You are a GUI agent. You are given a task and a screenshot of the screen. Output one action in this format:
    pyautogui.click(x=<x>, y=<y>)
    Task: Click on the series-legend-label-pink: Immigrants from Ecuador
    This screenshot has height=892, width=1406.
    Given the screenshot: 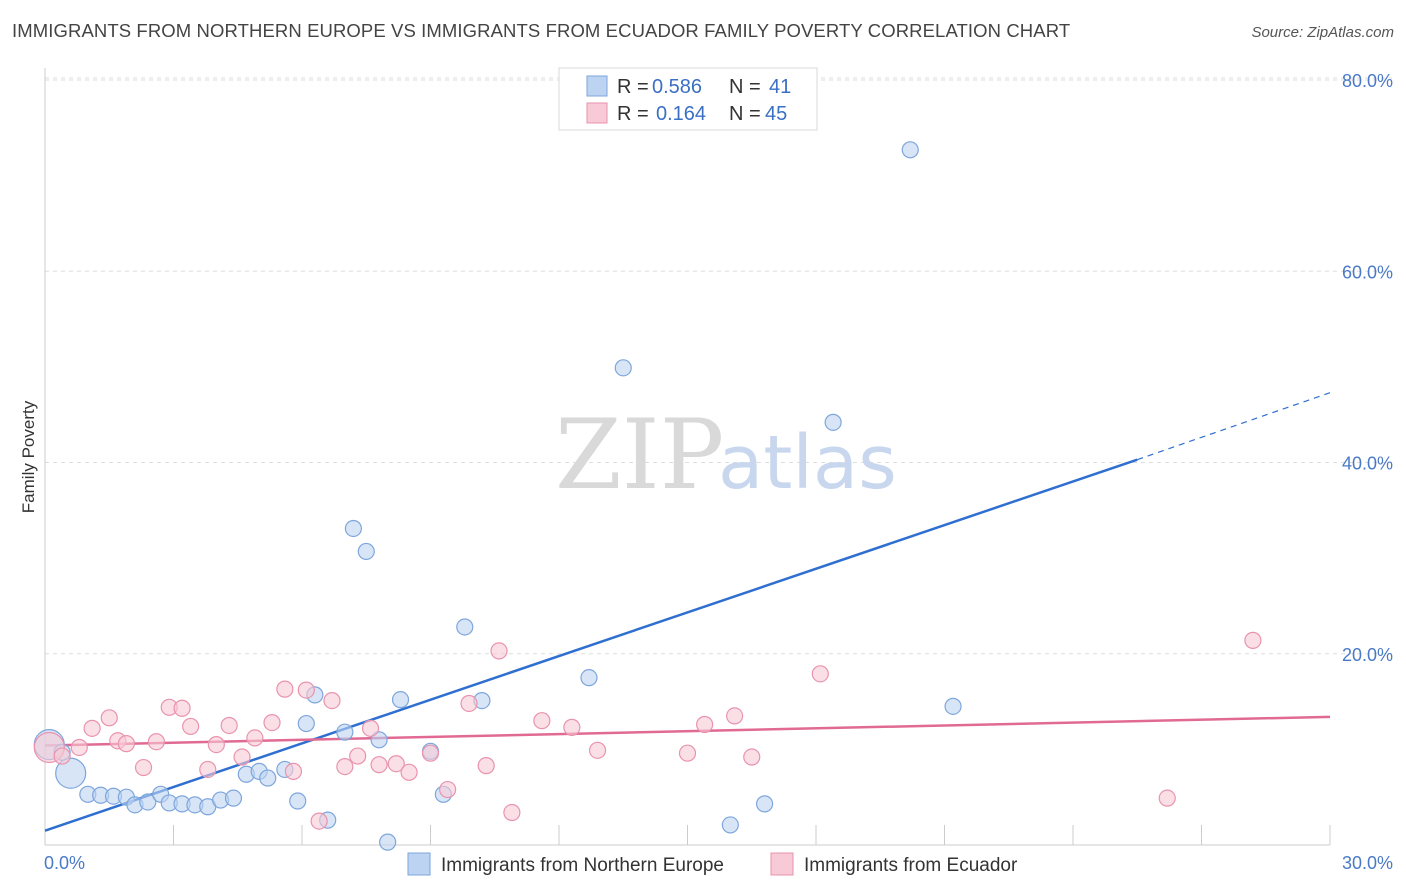 What is the action you would take?
    pyautogui.click(x=911, y=865)
    